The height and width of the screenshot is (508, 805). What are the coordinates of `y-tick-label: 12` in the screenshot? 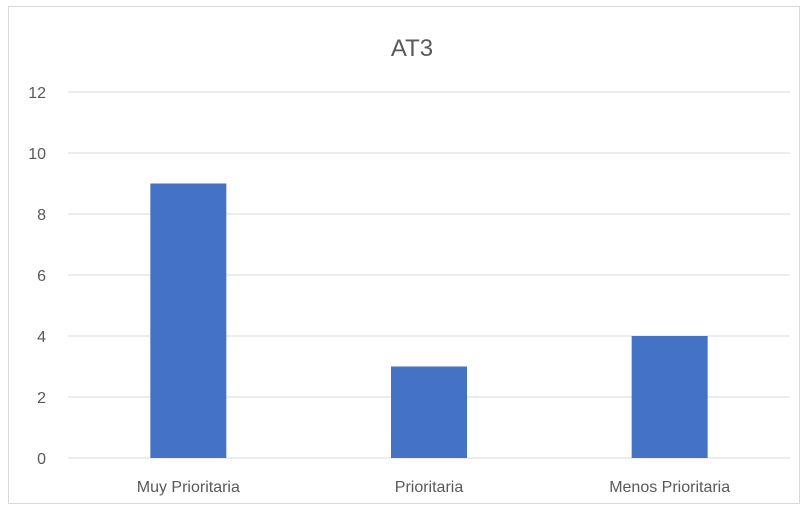 It's located at (37, 93).